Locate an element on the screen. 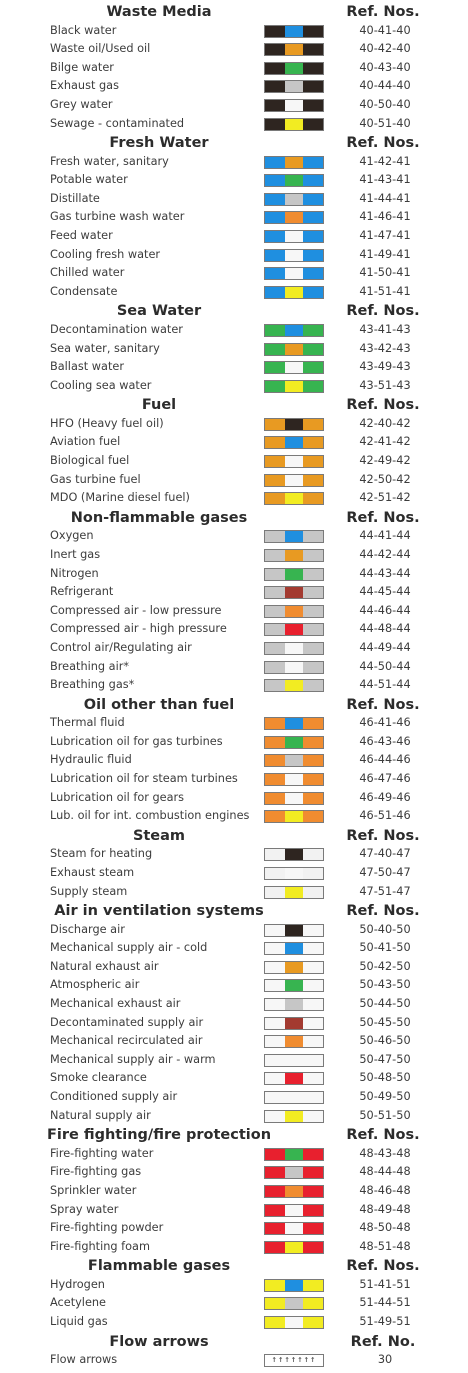  row-label: Gas turbine fuel is located at coordinates (95, 479).